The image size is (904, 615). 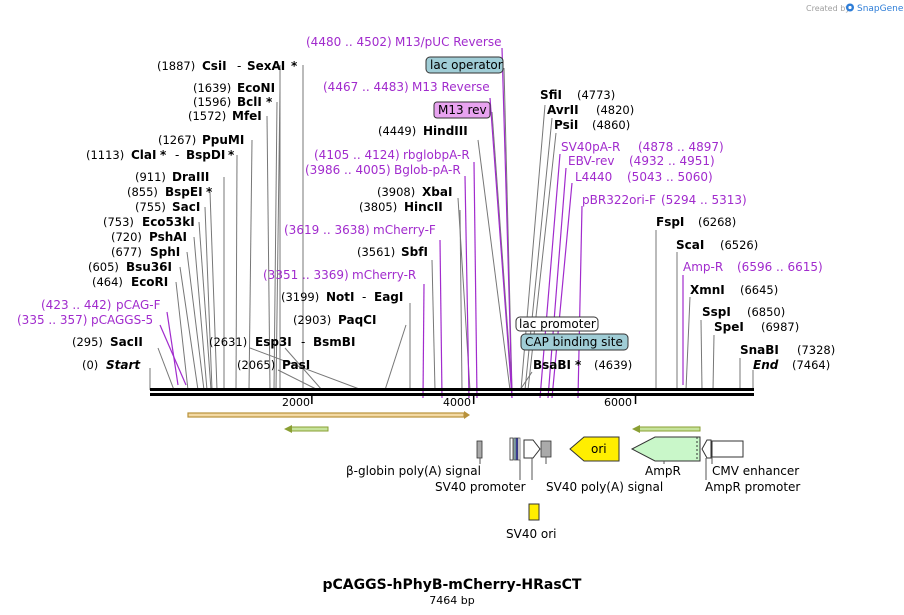 I want to click on site-name: XbaI, so click(x=437, y=192).